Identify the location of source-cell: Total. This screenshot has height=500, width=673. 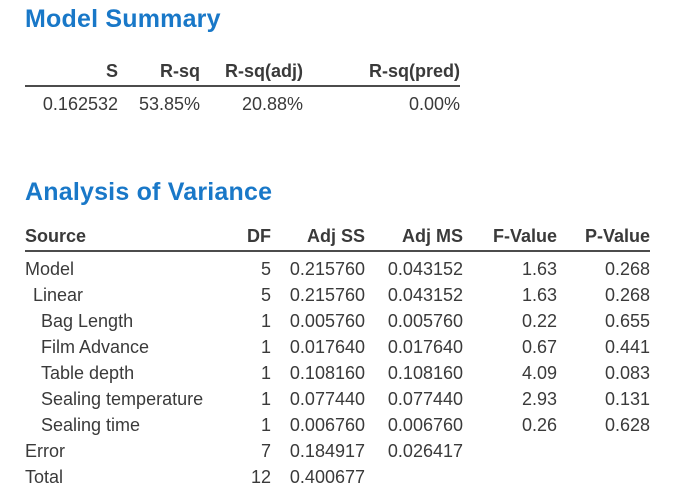
(44, 477).